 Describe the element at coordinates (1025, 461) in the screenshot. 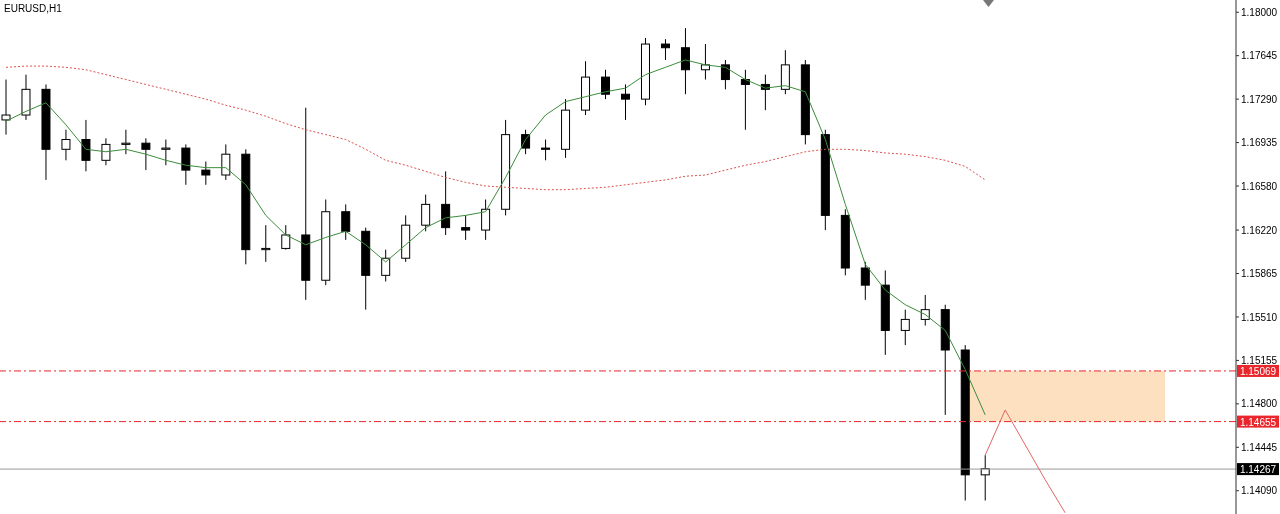

I see `line-series` at that location.